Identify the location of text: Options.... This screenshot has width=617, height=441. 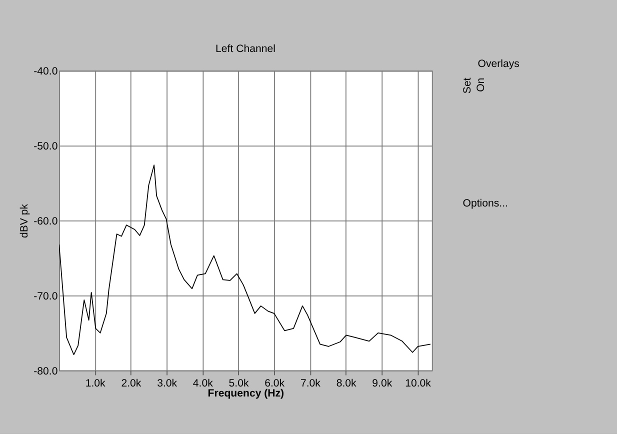
(485, 203).